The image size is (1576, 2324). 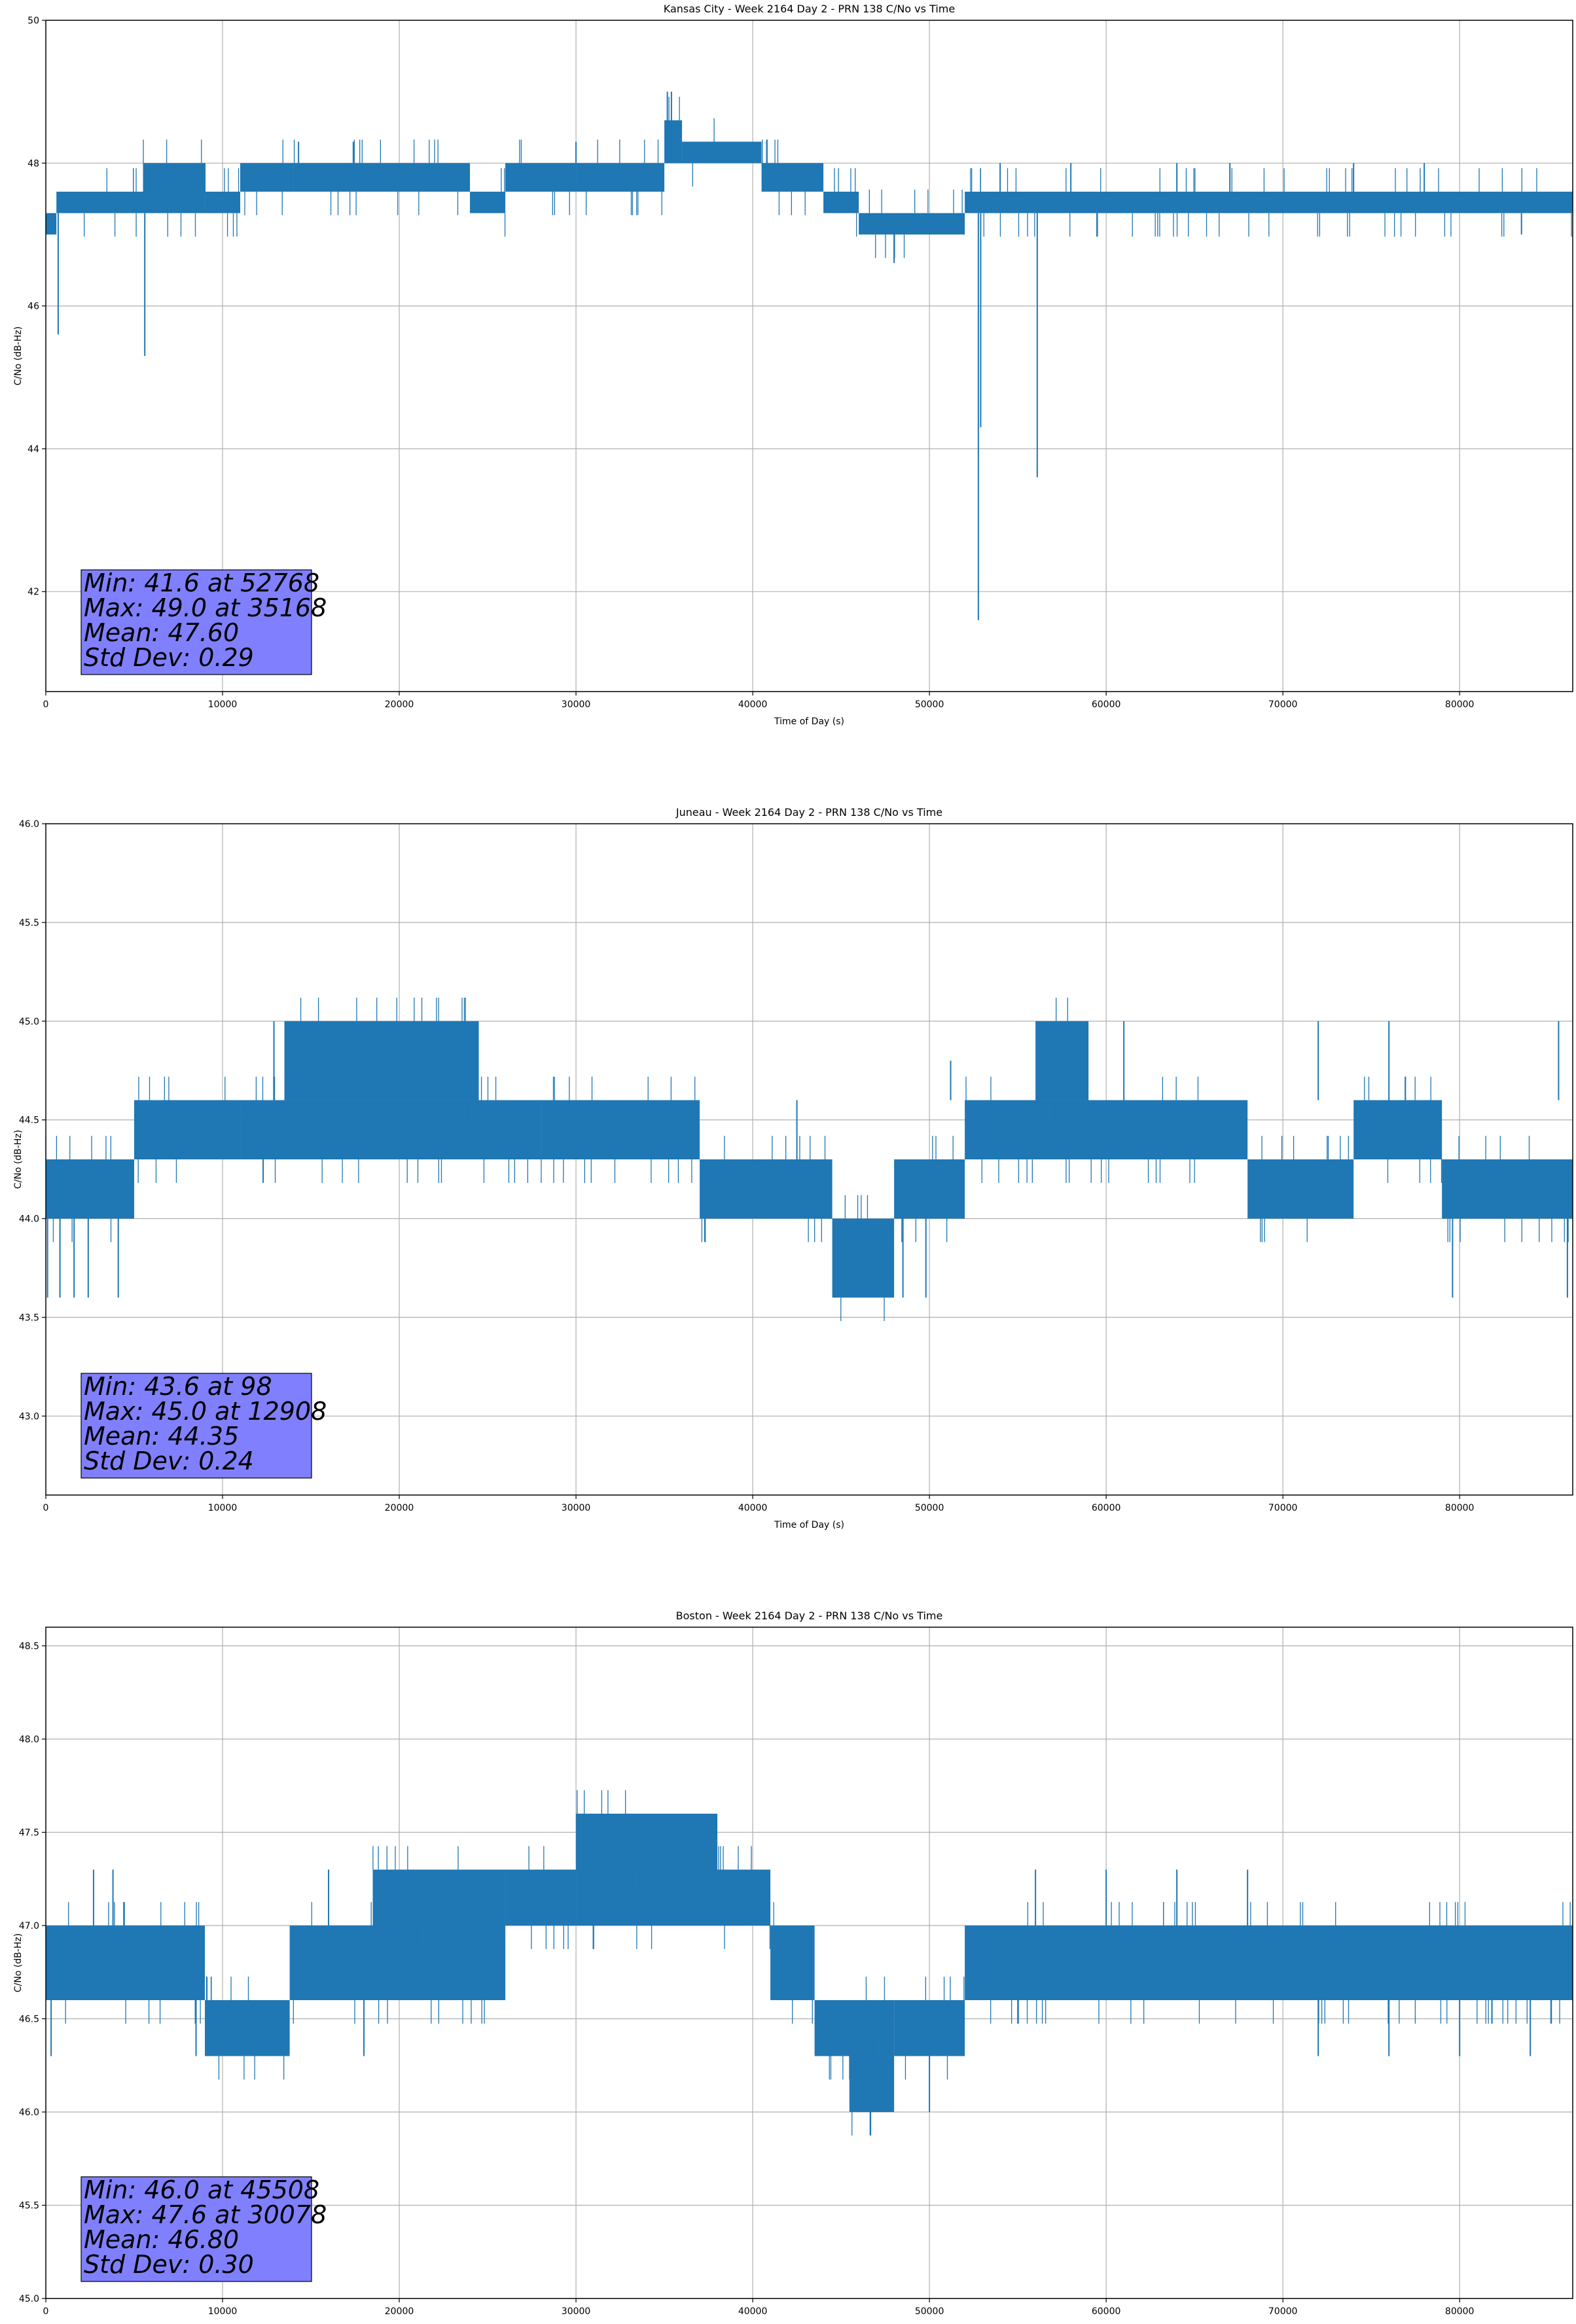 I want to click on y-tick-label: 48, so click(x=33, y=164).